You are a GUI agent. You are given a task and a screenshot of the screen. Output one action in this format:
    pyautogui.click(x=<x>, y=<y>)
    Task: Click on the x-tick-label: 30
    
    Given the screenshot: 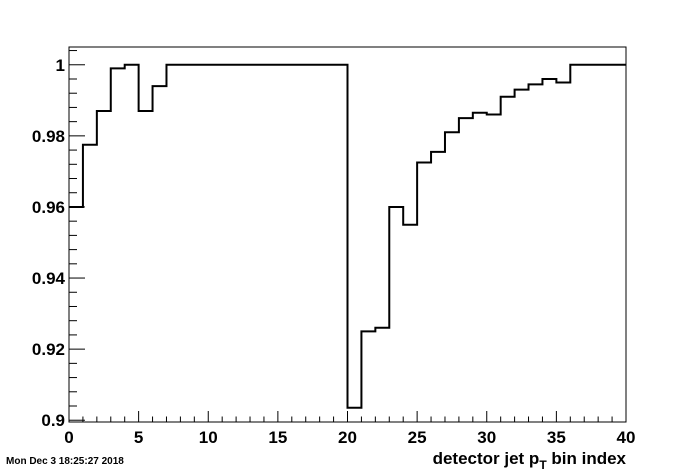 What is the action you would take?
    pyautogui.click(x=486, y=437)
    